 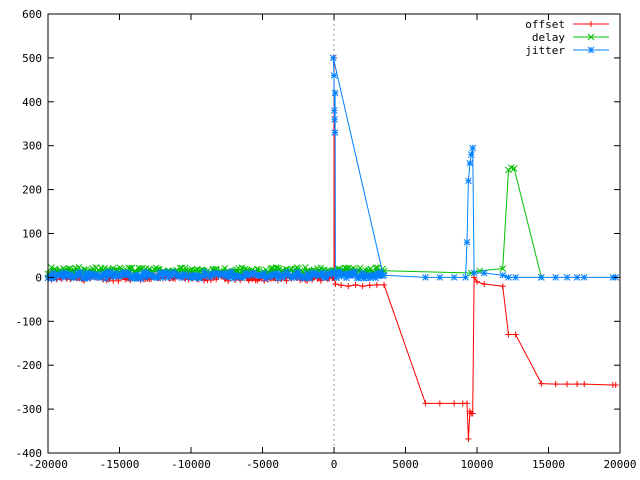 What do you see at coordinates (462, 222) in the screenshot?
I see `series-delay-line` at bounding box center [462, 222].